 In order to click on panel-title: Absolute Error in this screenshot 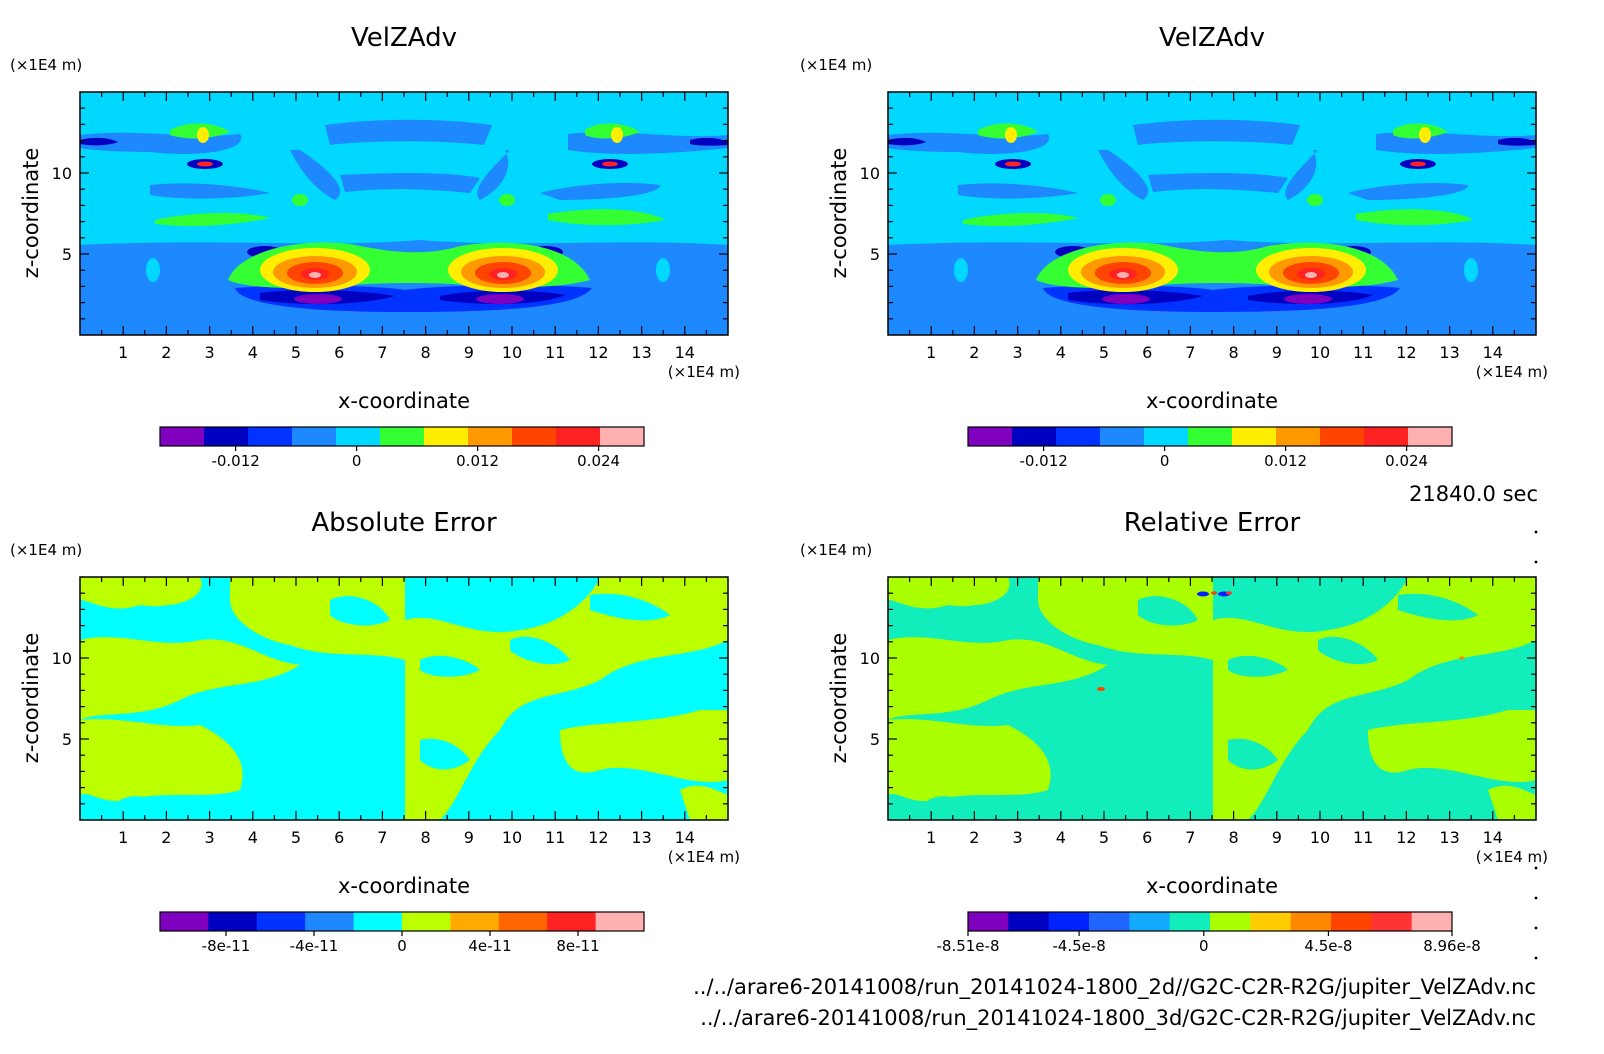, I will do `click(404, 523)`.